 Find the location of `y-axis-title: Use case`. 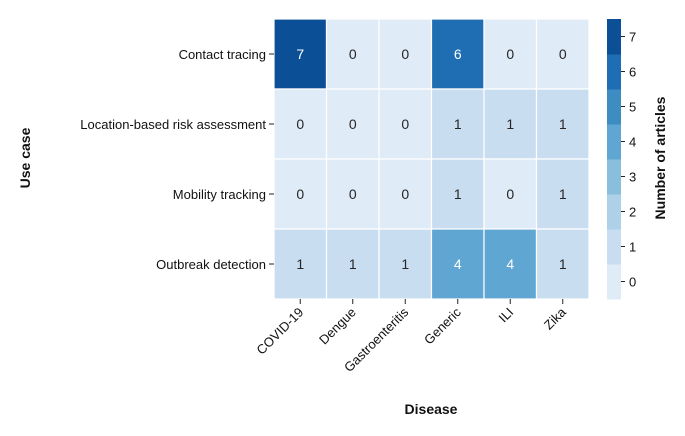

y-axis-title: Use case is located at coordinates (25, 157).